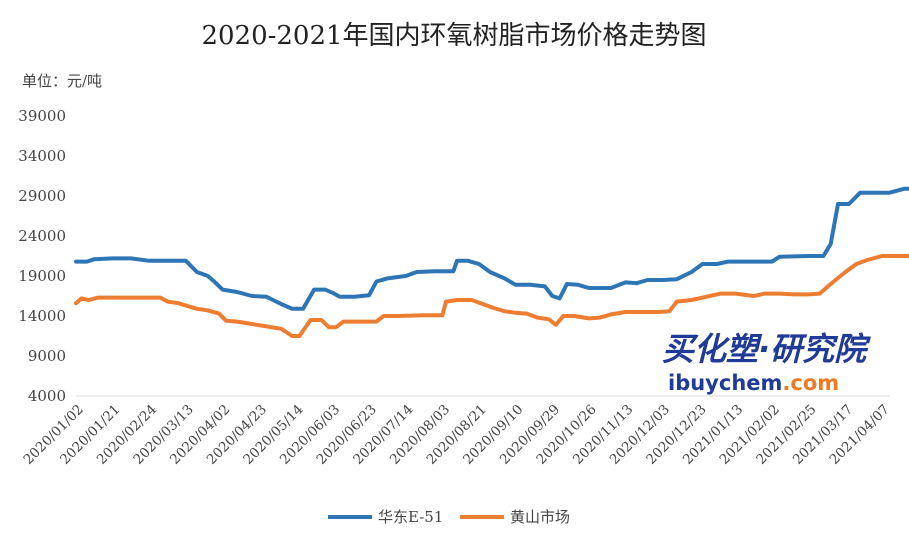  I want to click on series-line-huangshan, so click(491, 296).